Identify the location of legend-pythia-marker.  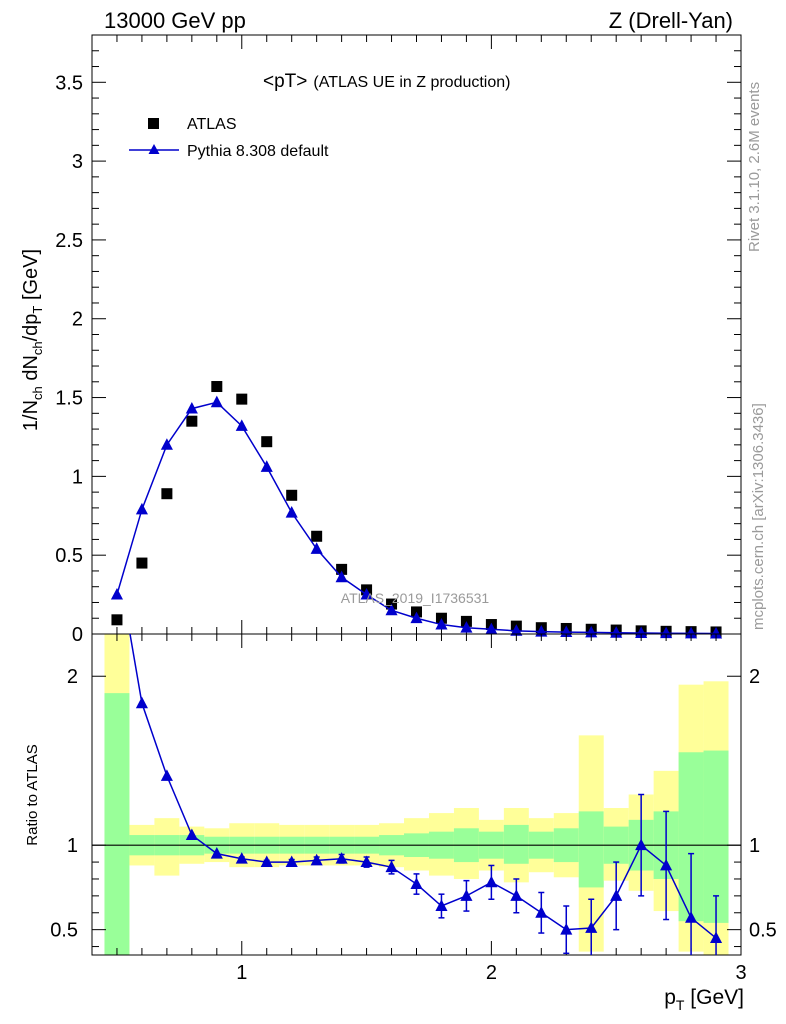
(154, 149).